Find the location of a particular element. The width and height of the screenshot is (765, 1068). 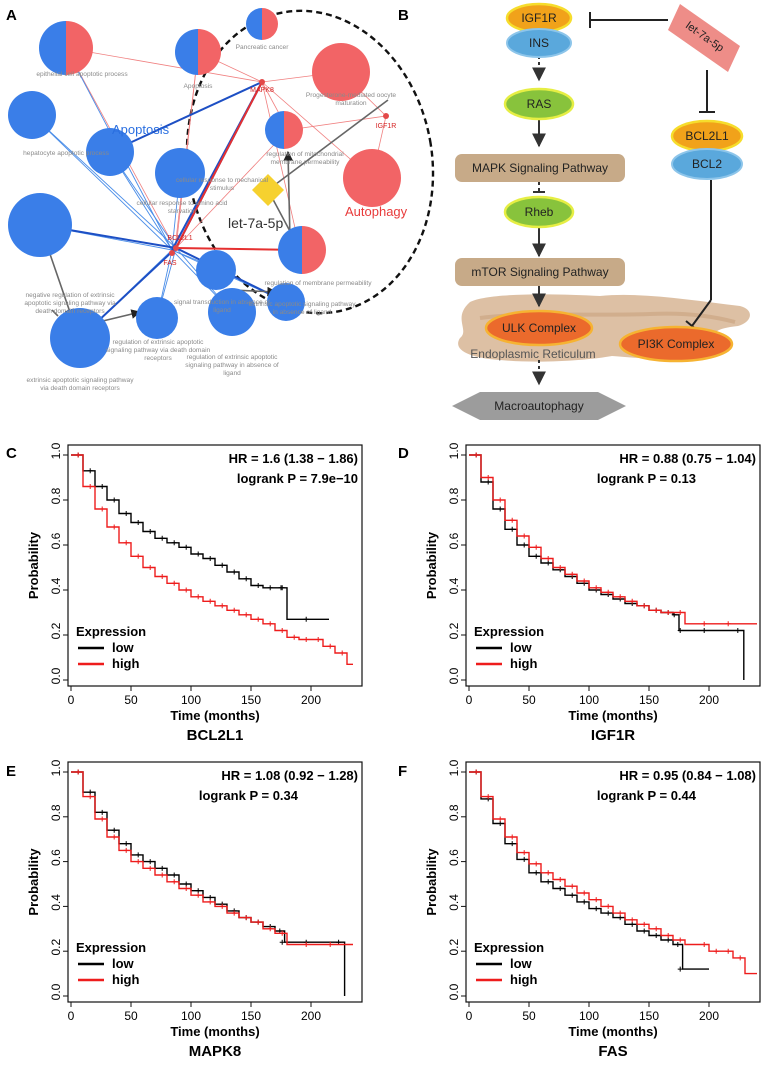

term-regext-2: signaling pathway via death domain is located at coordinates (158, 350).